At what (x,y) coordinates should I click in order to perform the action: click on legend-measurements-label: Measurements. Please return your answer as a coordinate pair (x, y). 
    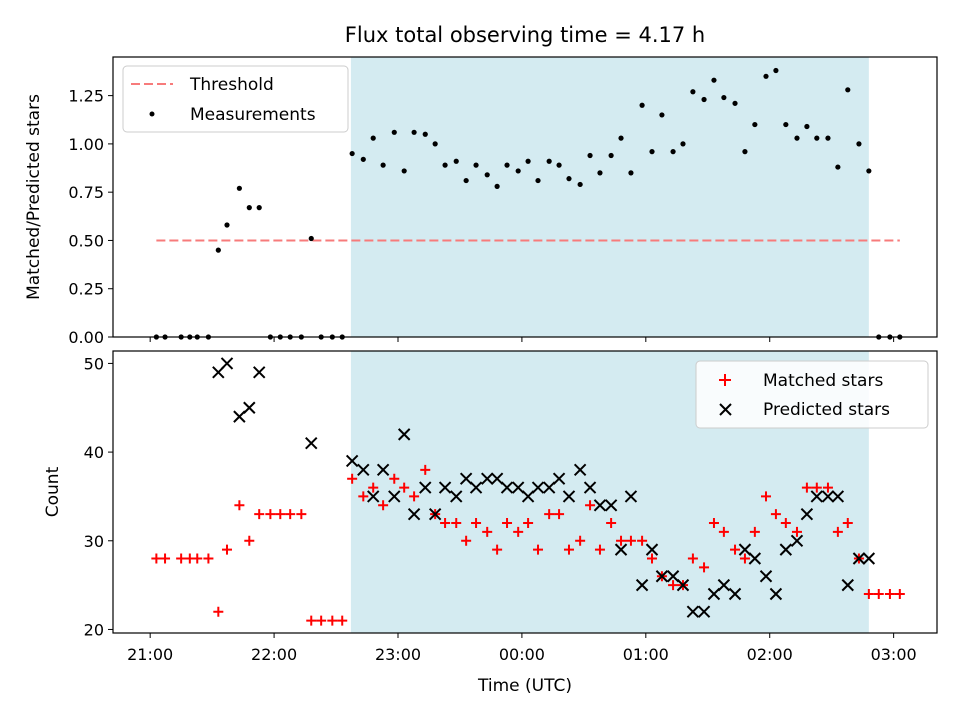
    Looking at the image, I should click on (253, 115).